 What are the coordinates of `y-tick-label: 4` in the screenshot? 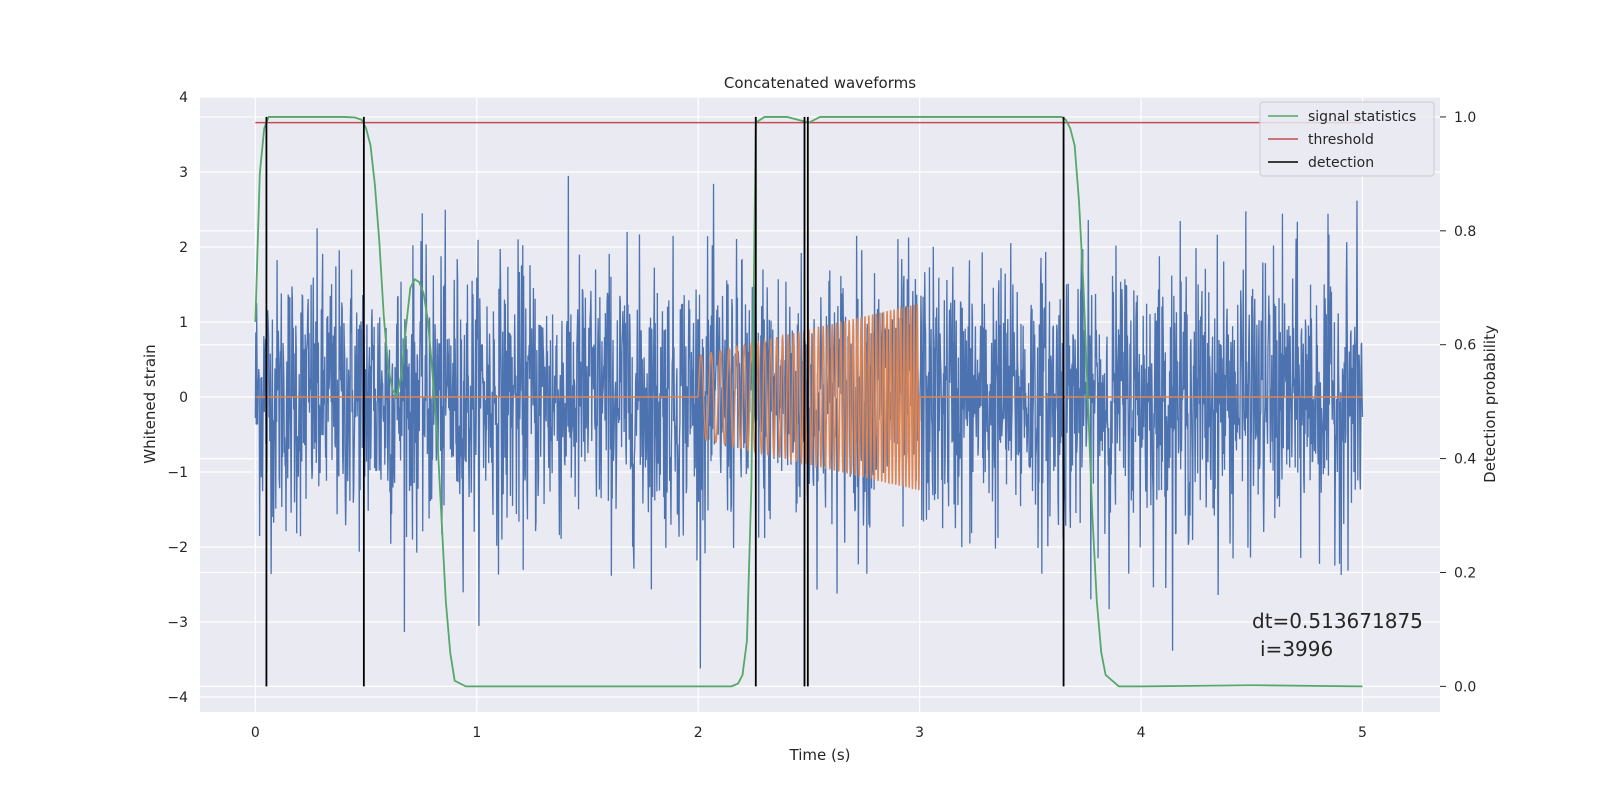 It's located at (183, 98).